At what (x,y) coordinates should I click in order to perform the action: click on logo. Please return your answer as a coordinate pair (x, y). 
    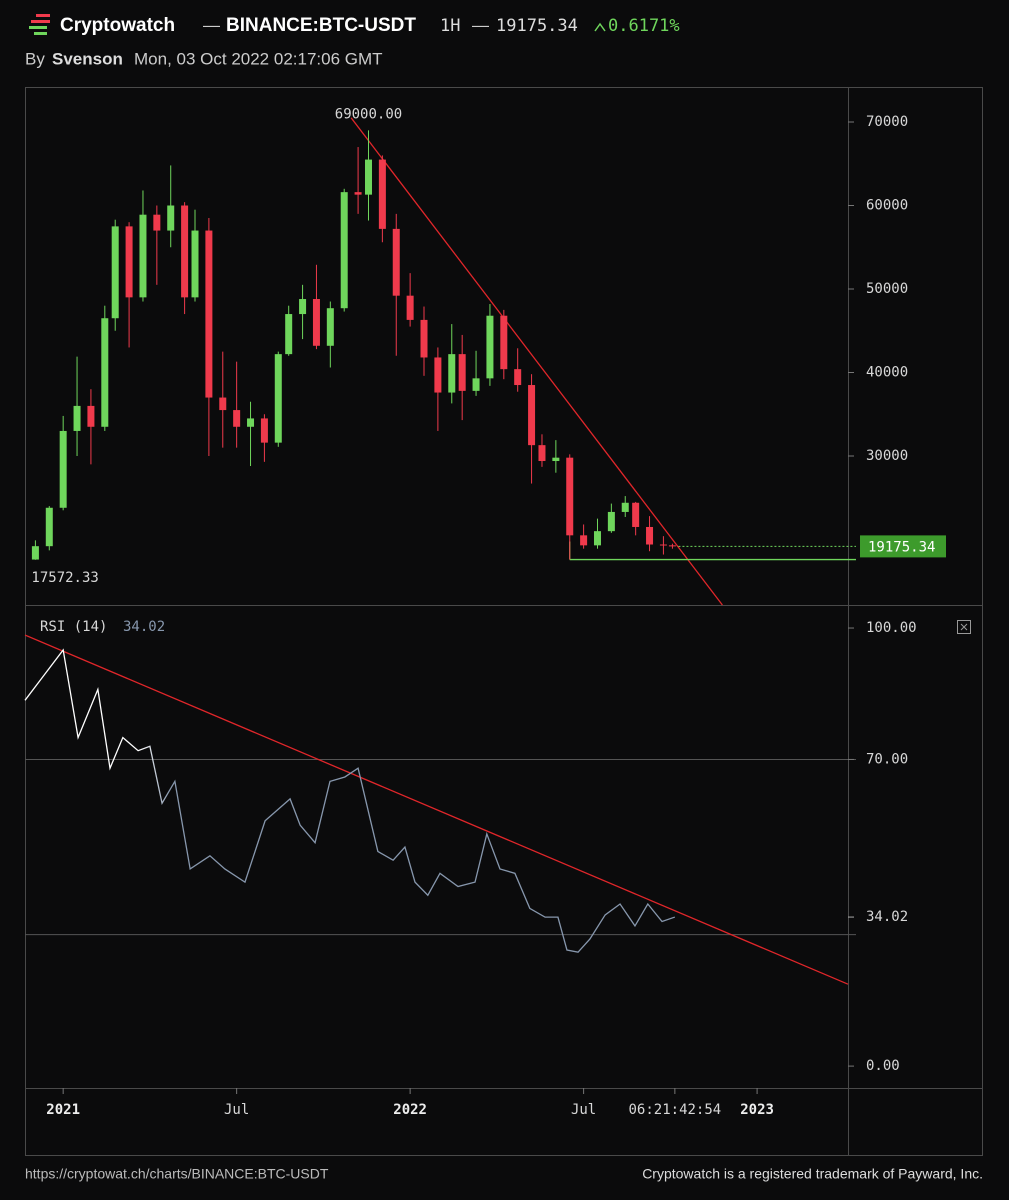
    Looking at the image, I should click on (39, 24).